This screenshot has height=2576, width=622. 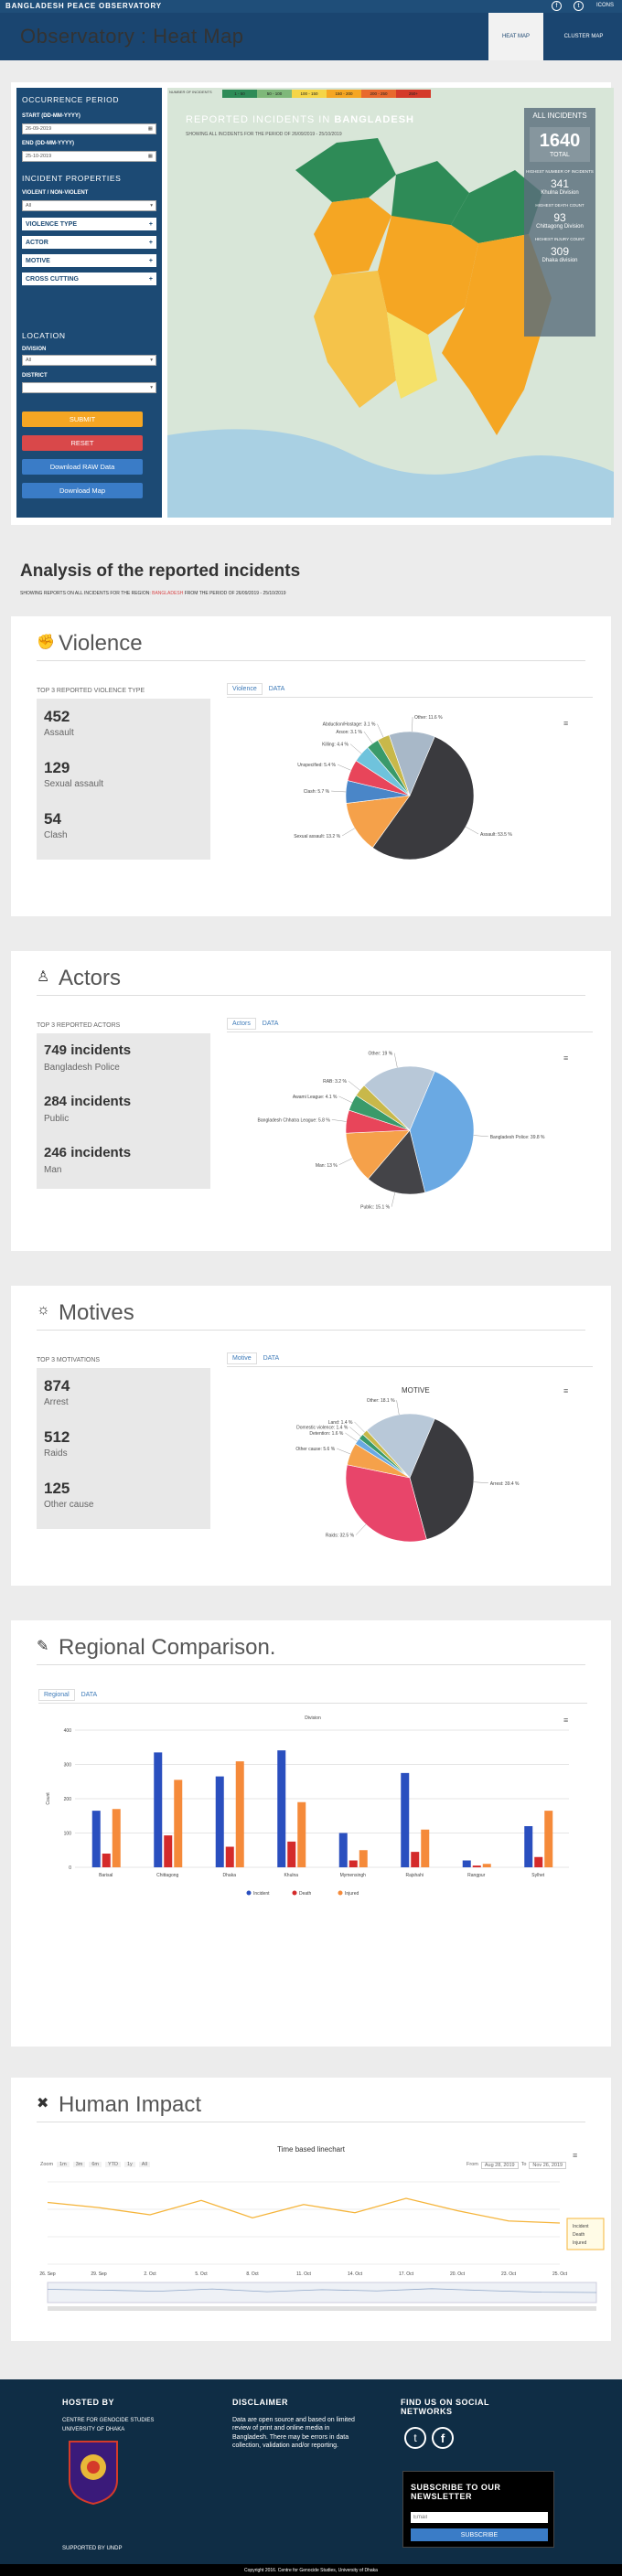 What do you see at coordinates (82, 490) in the screenshot?
I see `download-map-button: Download Map` at bounding box center [82, 490].